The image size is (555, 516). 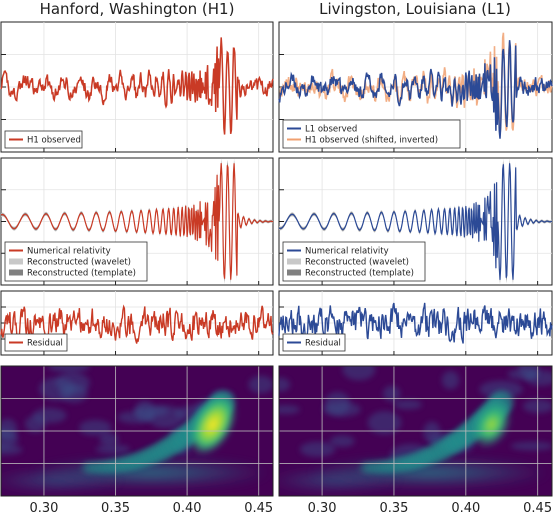 I want to click on column-title-l1: Livingston, Louisiana (L1), so click(x=415, y=9).